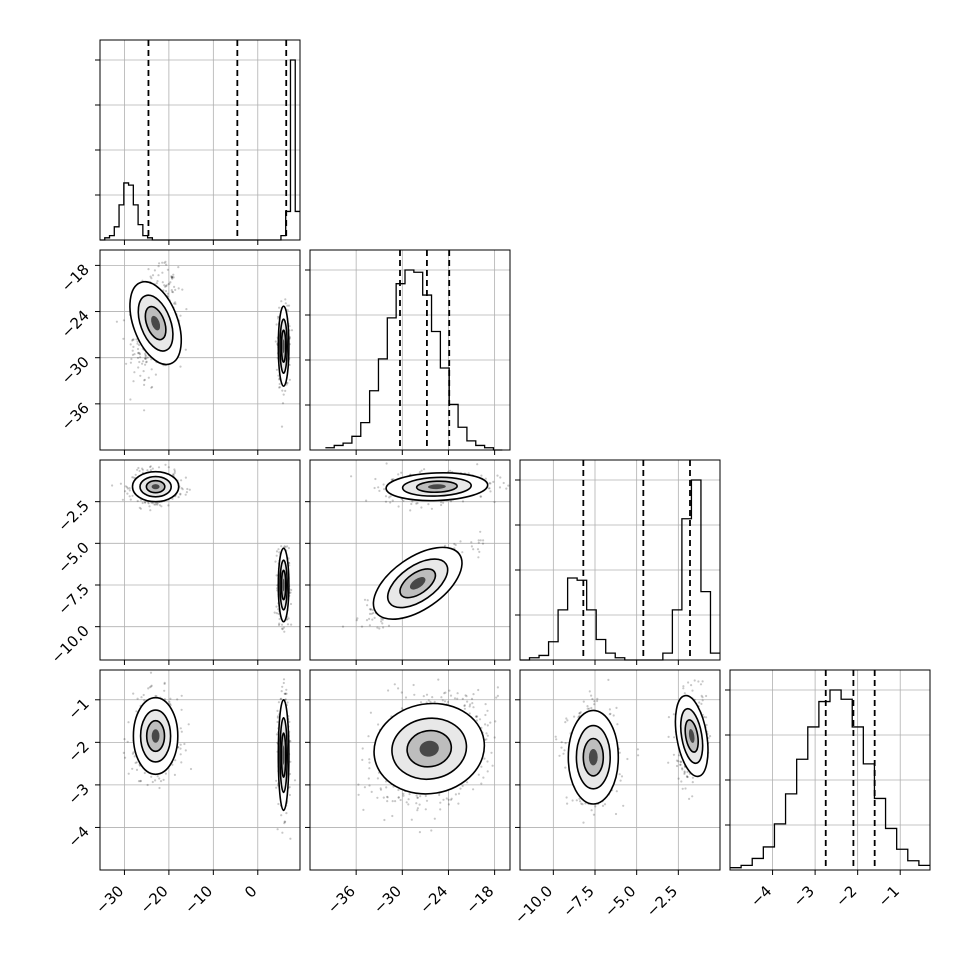 This screenshot has height=970, width=970. I want to click on x-tick-label: −24, so click(433, 899).